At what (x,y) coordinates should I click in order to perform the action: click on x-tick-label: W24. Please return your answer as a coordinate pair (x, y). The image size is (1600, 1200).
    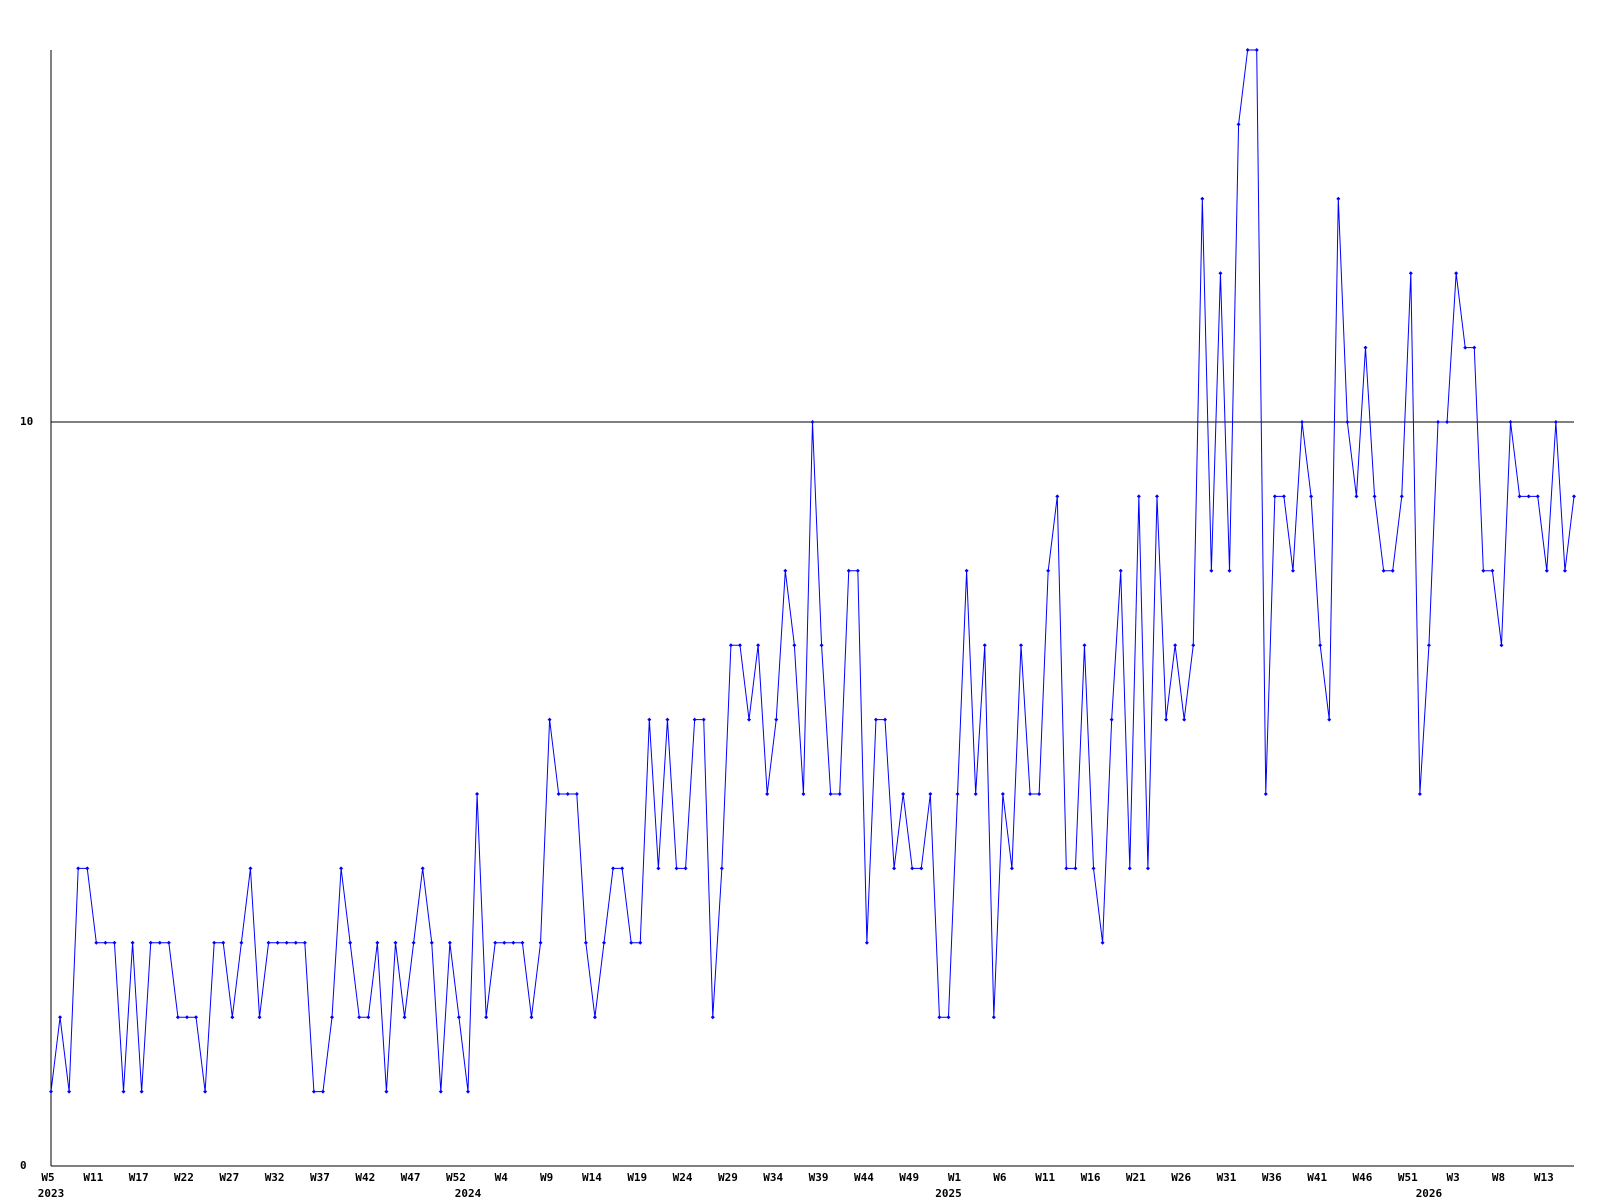
    Looking at the image, I should click on (683, 1177).